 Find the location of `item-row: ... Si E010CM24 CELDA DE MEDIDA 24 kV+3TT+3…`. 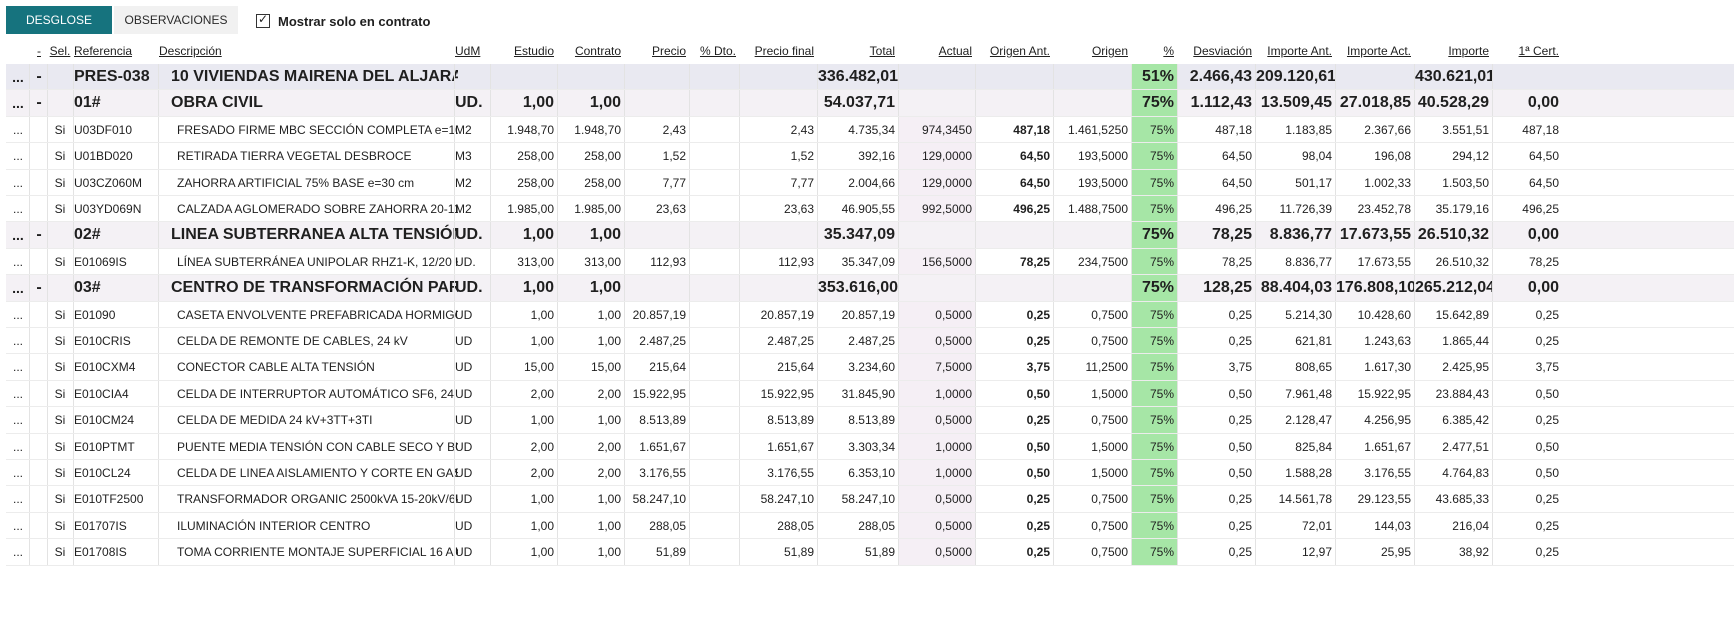

item-row: ... Si E010CM24 CELDA DE MEDIDA 24 kV+3TT+3… is located at coordinates (870, 420).